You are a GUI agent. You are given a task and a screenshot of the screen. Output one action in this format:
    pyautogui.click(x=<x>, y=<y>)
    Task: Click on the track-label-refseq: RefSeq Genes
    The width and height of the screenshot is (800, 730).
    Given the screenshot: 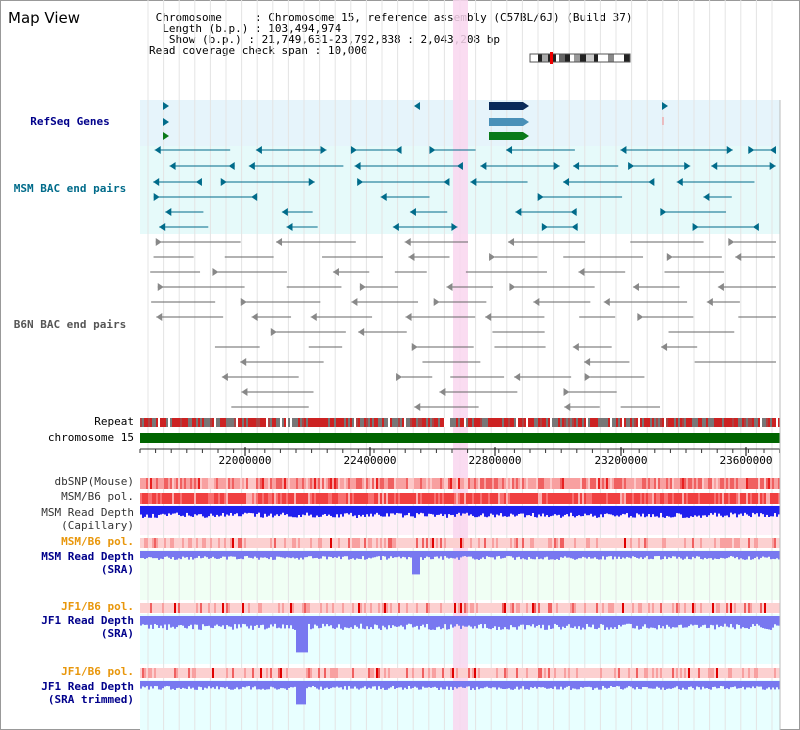 What is the action you would take?
    pyautogui.click(x=70, y=121)
    